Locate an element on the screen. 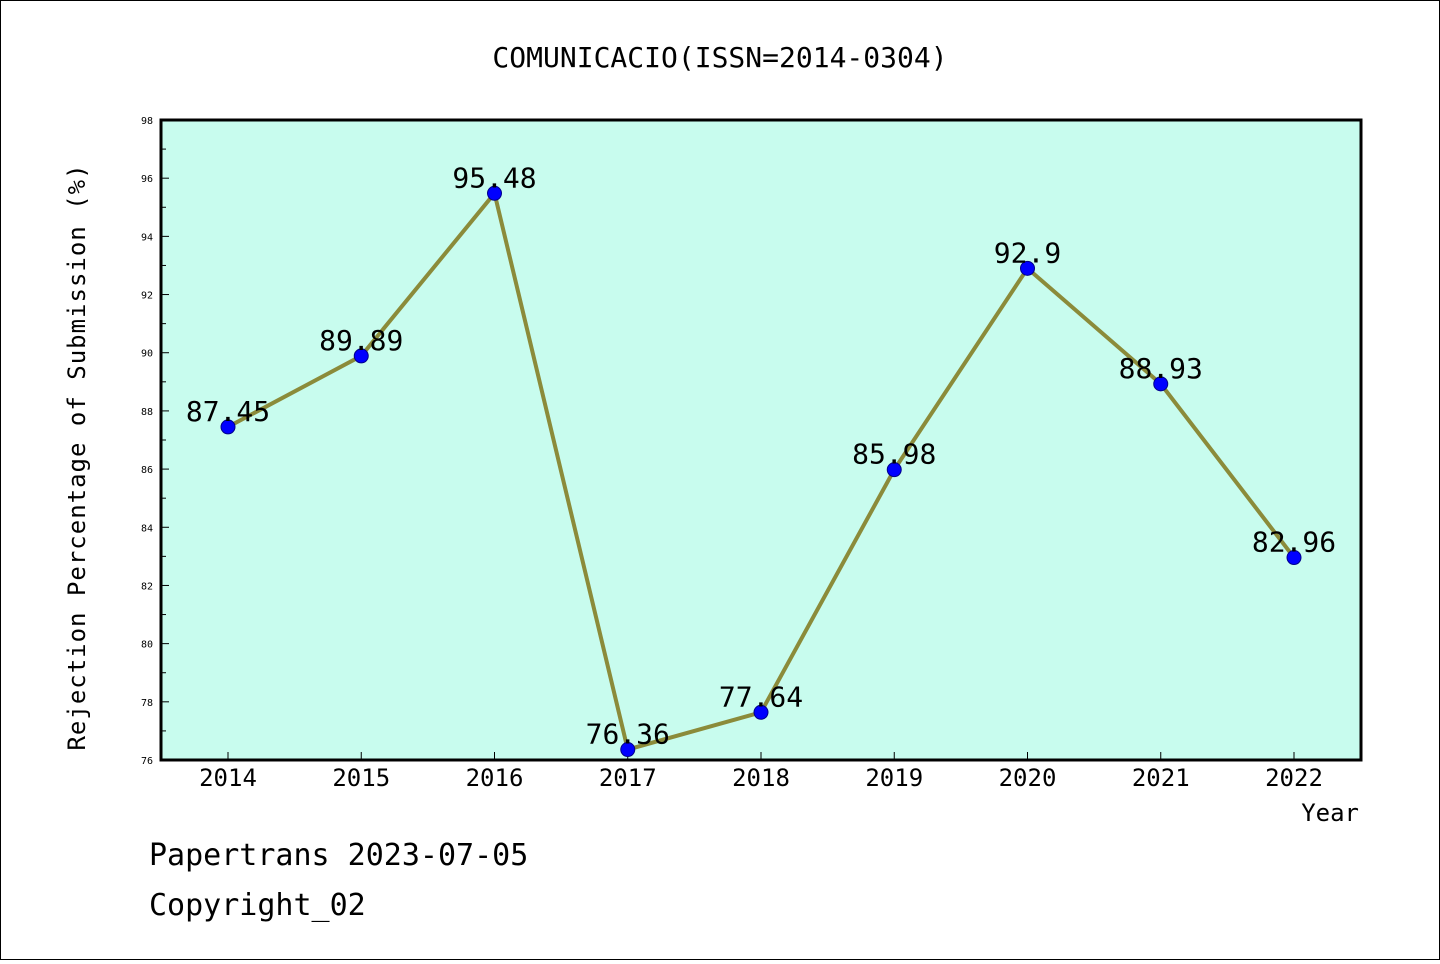  data-label: 89.89 is located at coordinates (361, 340).